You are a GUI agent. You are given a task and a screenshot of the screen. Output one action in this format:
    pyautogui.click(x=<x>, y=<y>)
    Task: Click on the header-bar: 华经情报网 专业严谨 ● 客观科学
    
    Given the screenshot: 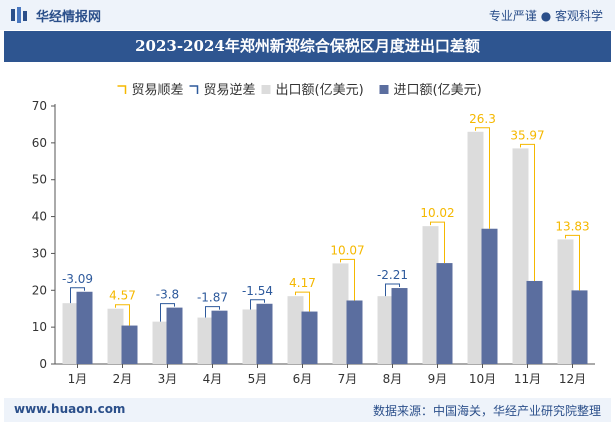 What is the action you would take?
    pyautogui.click(x=307, y=15)
    